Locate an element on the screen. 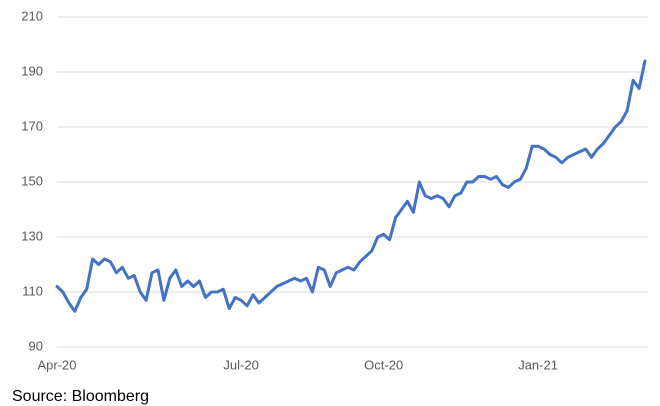 This screenshot has height=406, width=660. x-tick-label: Oct-20 is located at coordinates (383, 364).